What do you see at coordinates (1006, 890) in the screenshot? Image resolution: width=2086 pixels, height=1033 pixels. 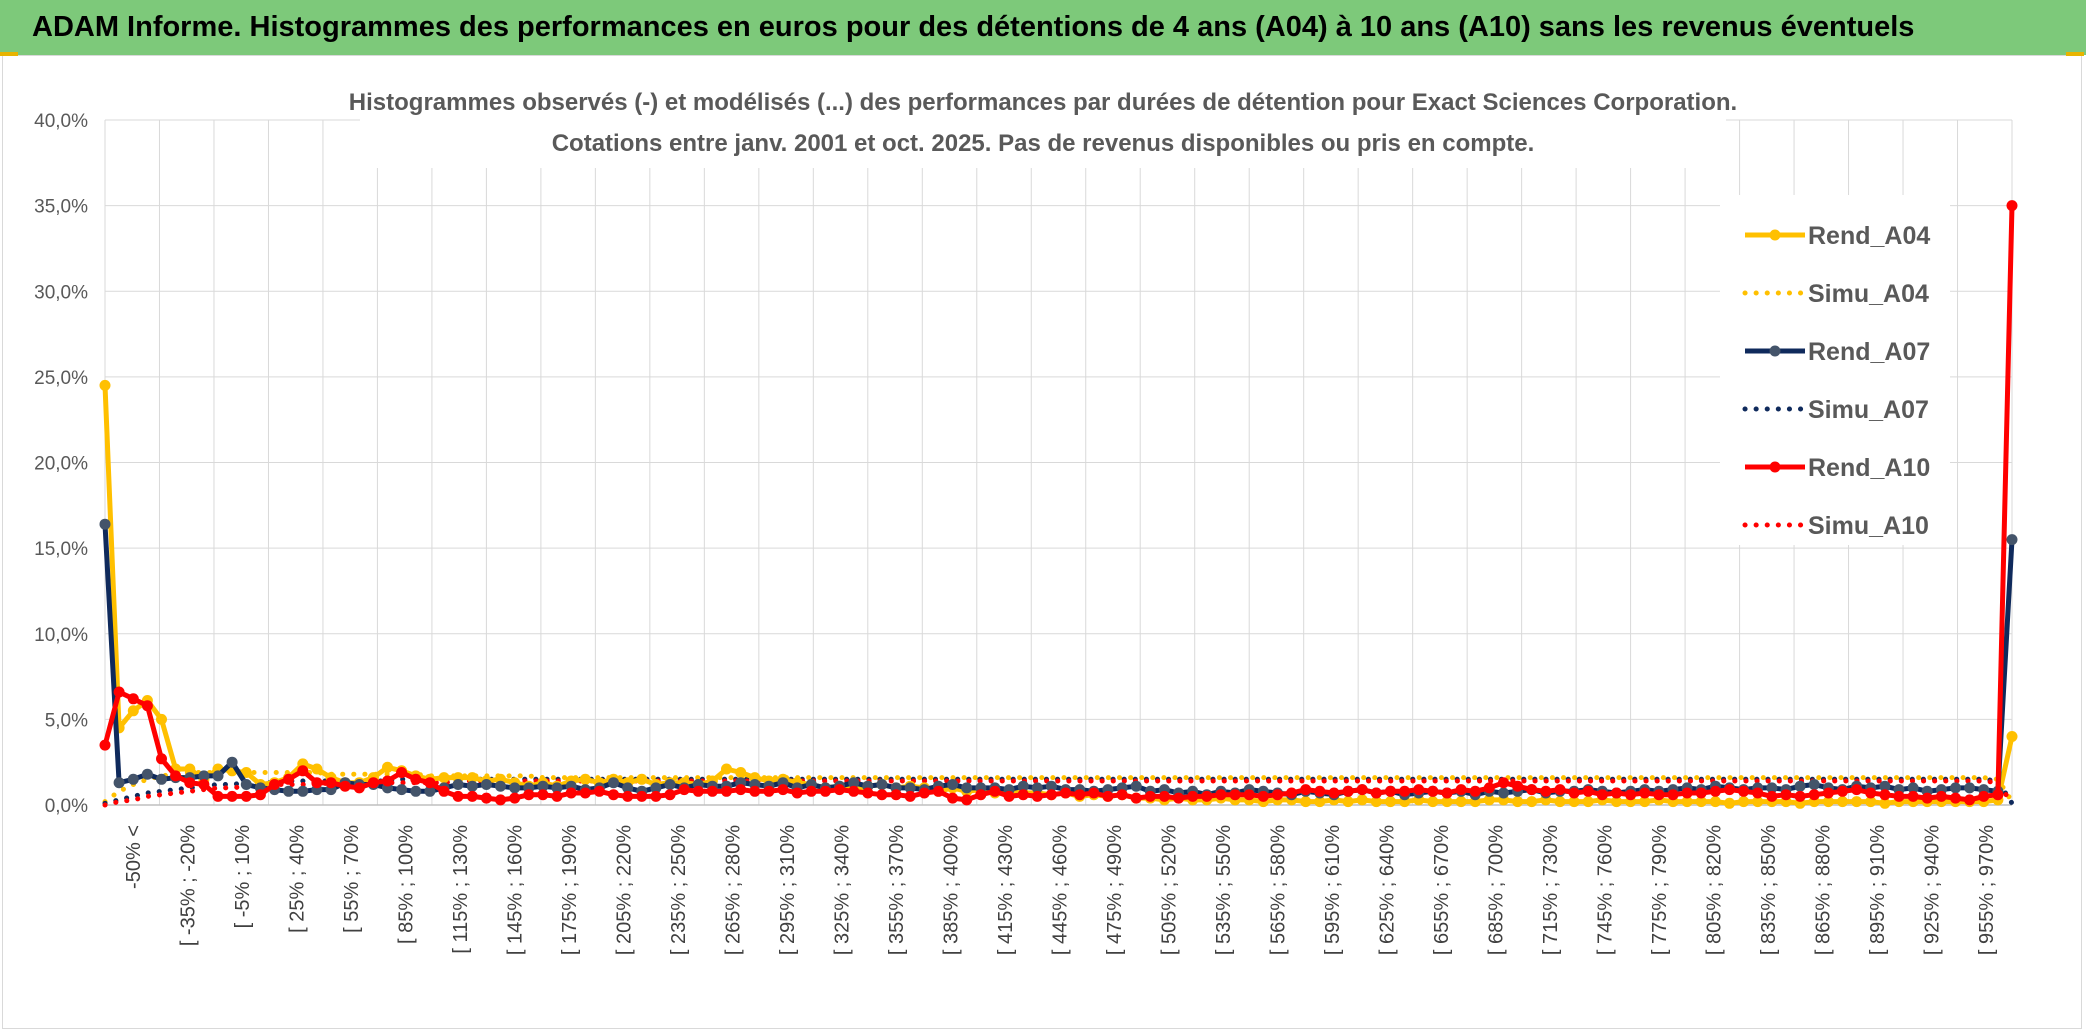 I see `x-tick-label: [ 415% ; 430%` at bounding box center [1006, 890].